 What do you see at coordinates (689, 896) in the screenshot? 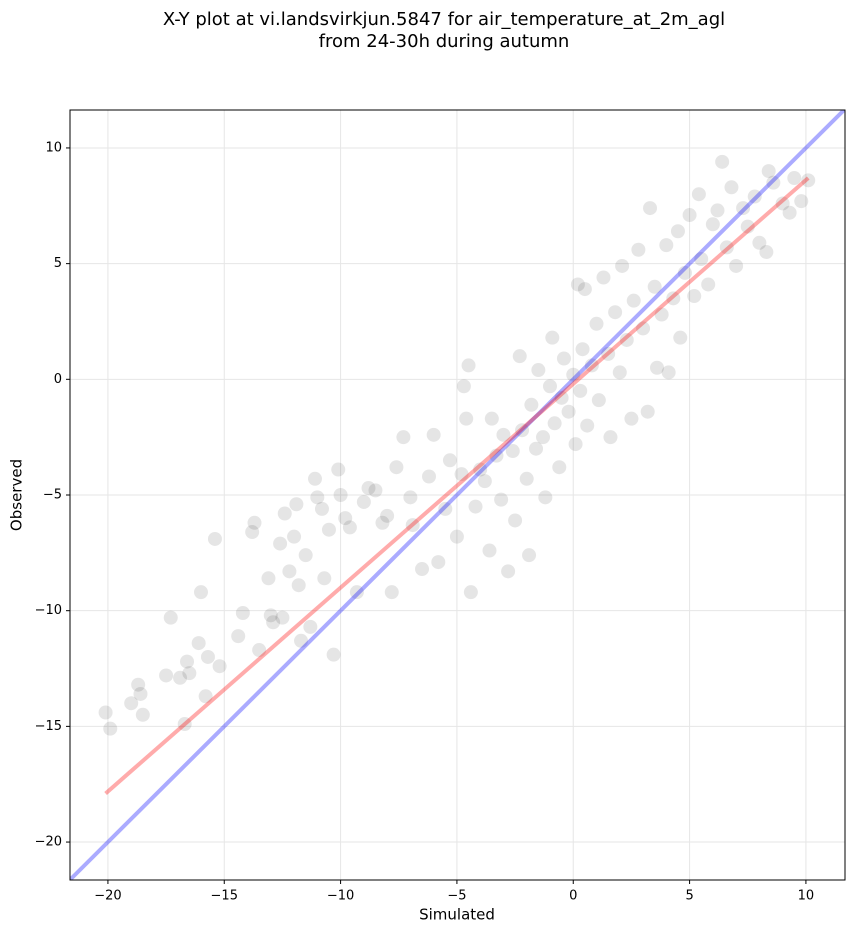
I see `x-tick-label: 5` at bounding box center [689, 896].